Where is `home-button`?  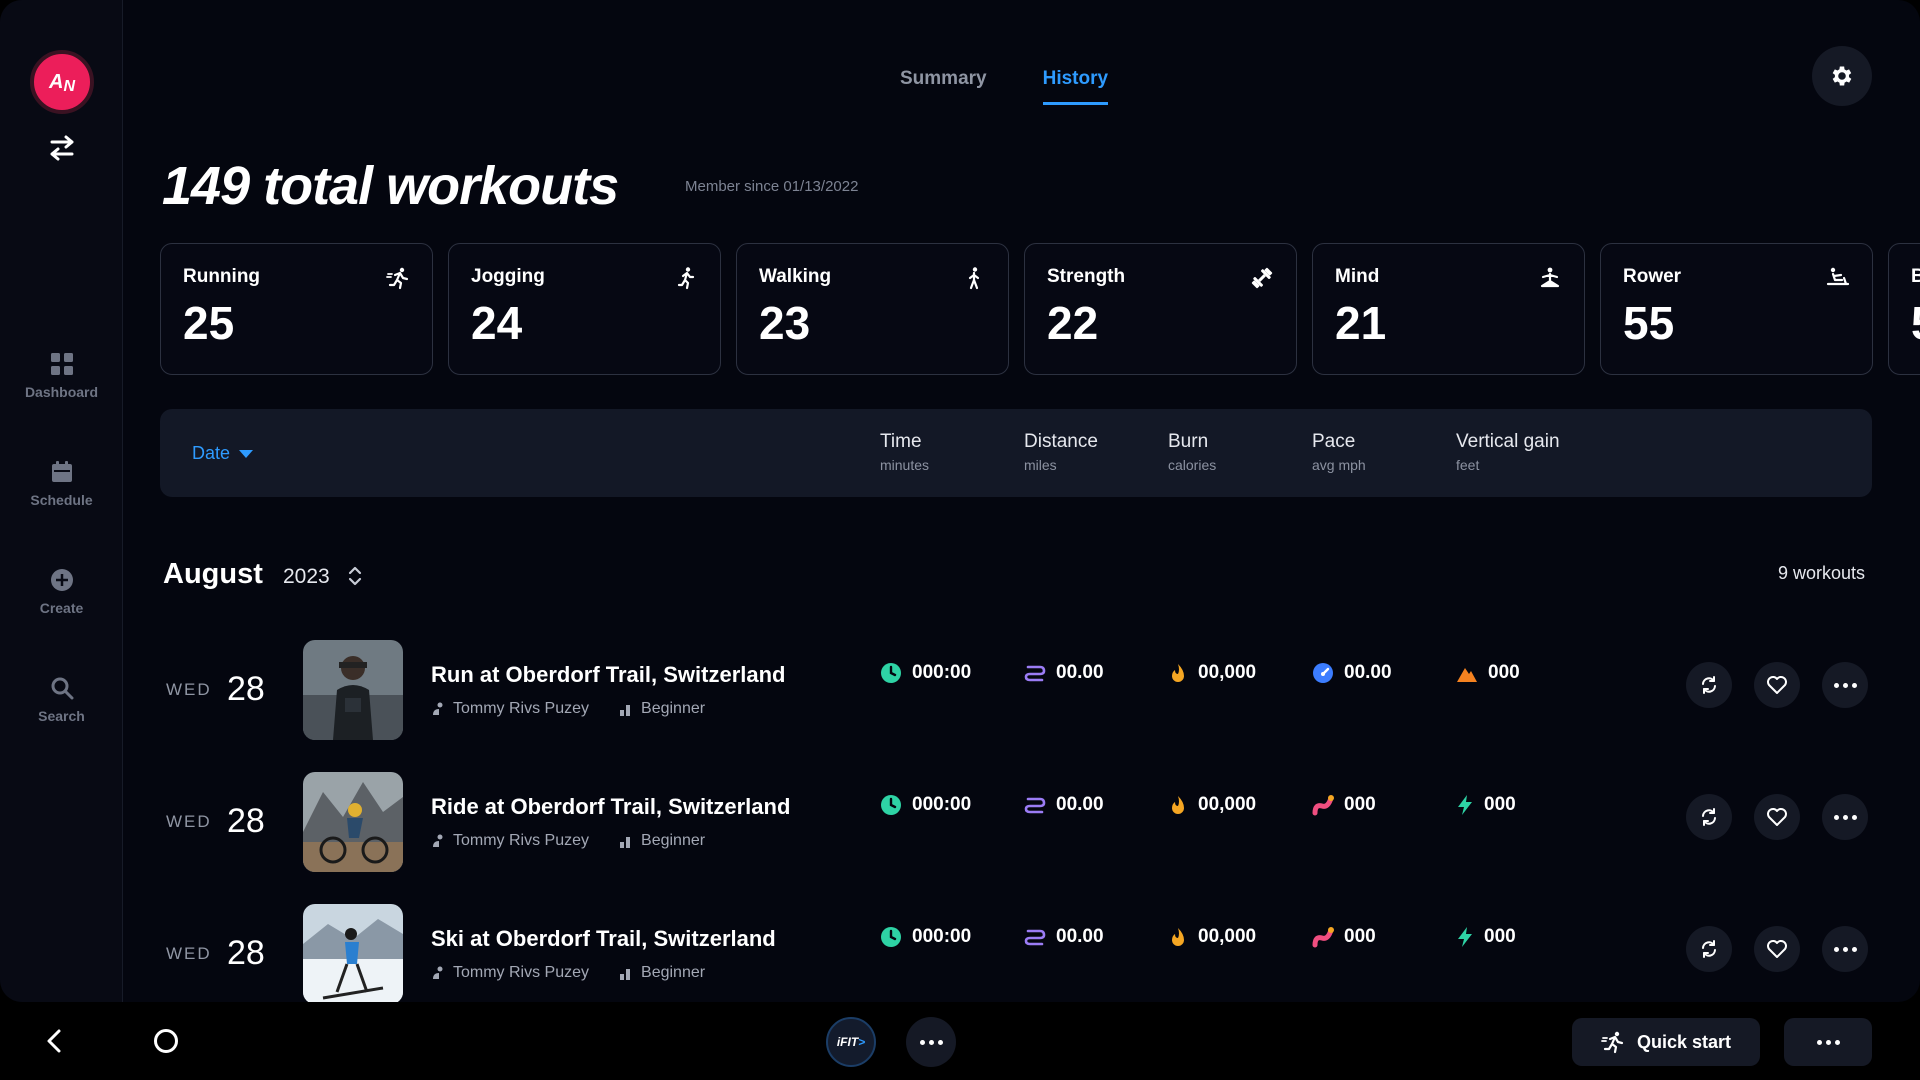 home-button is located at coordinates (166, 1041).